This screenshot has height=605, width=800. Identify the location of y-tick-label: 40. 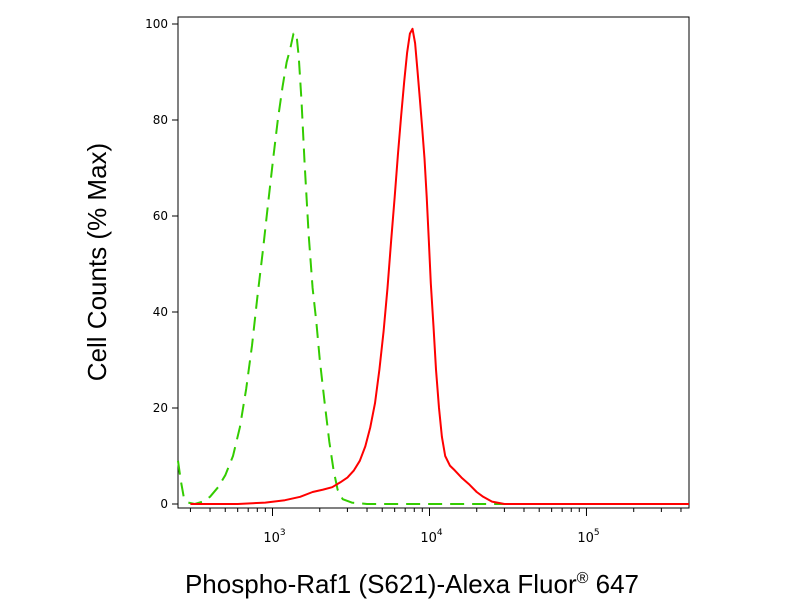
(160, 312).